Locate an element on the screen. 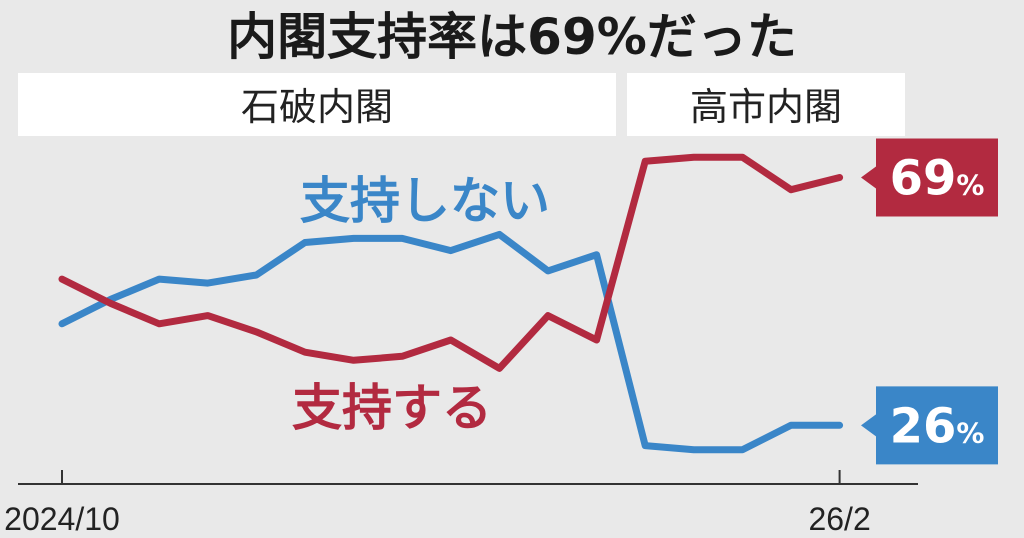  callout-box-oppose is located at coordinates (929, 425).